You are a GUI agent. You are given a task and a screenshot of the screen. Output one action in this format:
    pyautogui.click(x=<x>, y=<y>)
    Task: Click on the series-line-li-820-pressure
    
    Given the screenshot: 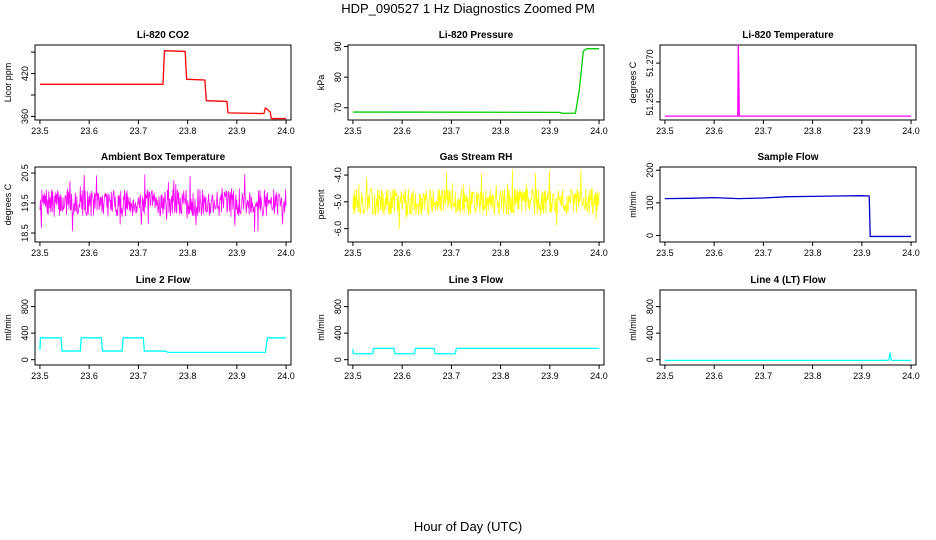 What is the action you would take?
    pyautogui.click(x=476, y=81)
    